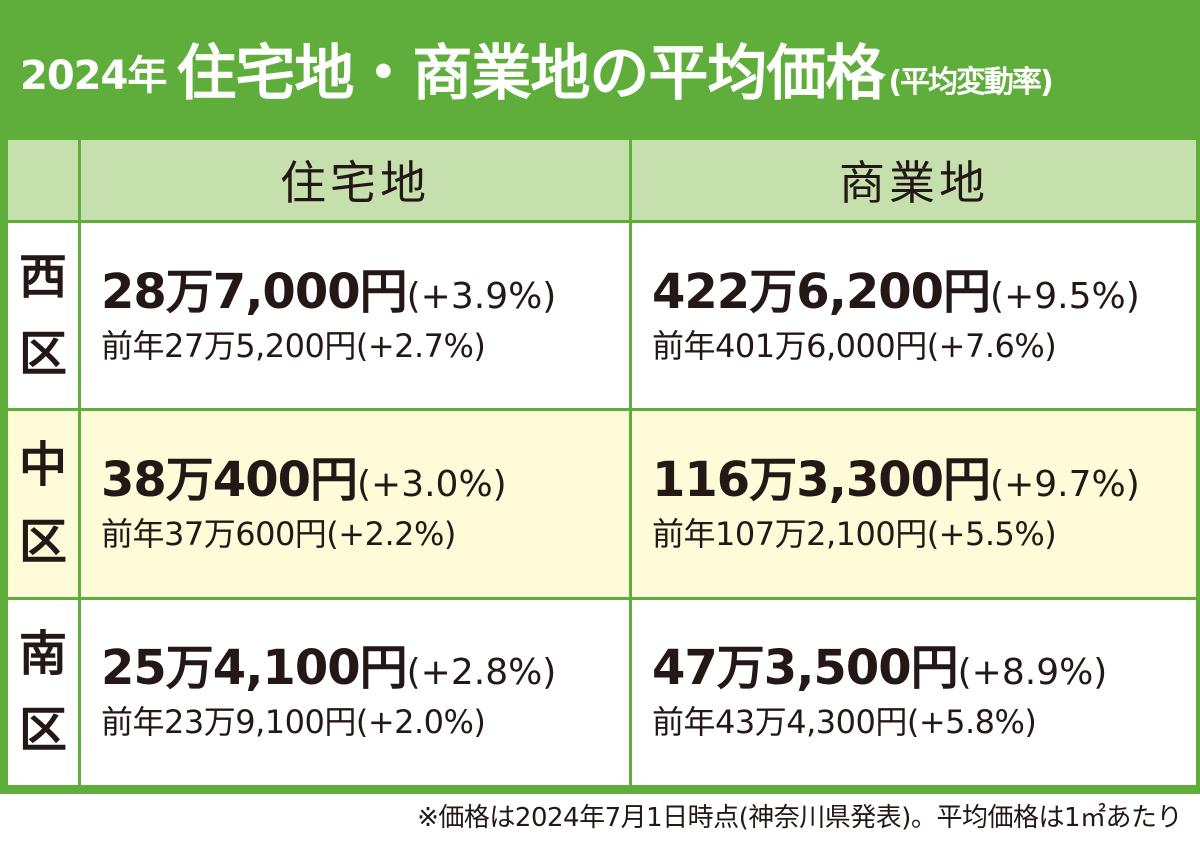 Image resolution: width=1200 pixels, height=845 pixels. Describe the element at coordinates (355, 180) in the screenshot. I see `column-header-residential: 住宅地` at that location.